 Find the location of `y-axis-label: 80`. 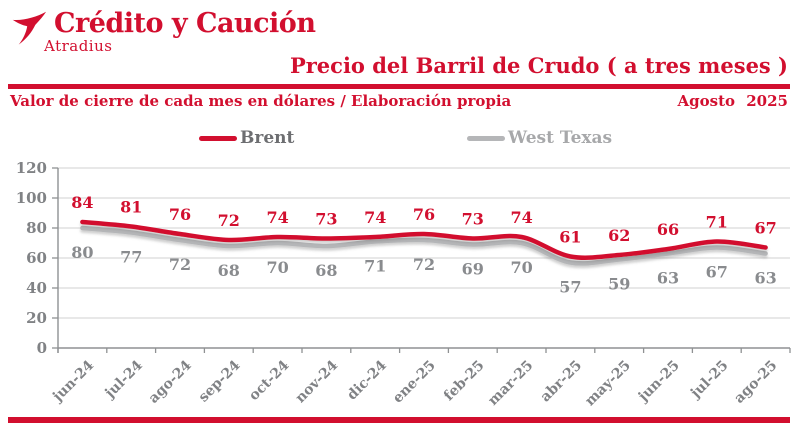

y-axis-label: 80 is located at coordinates (36, 228).